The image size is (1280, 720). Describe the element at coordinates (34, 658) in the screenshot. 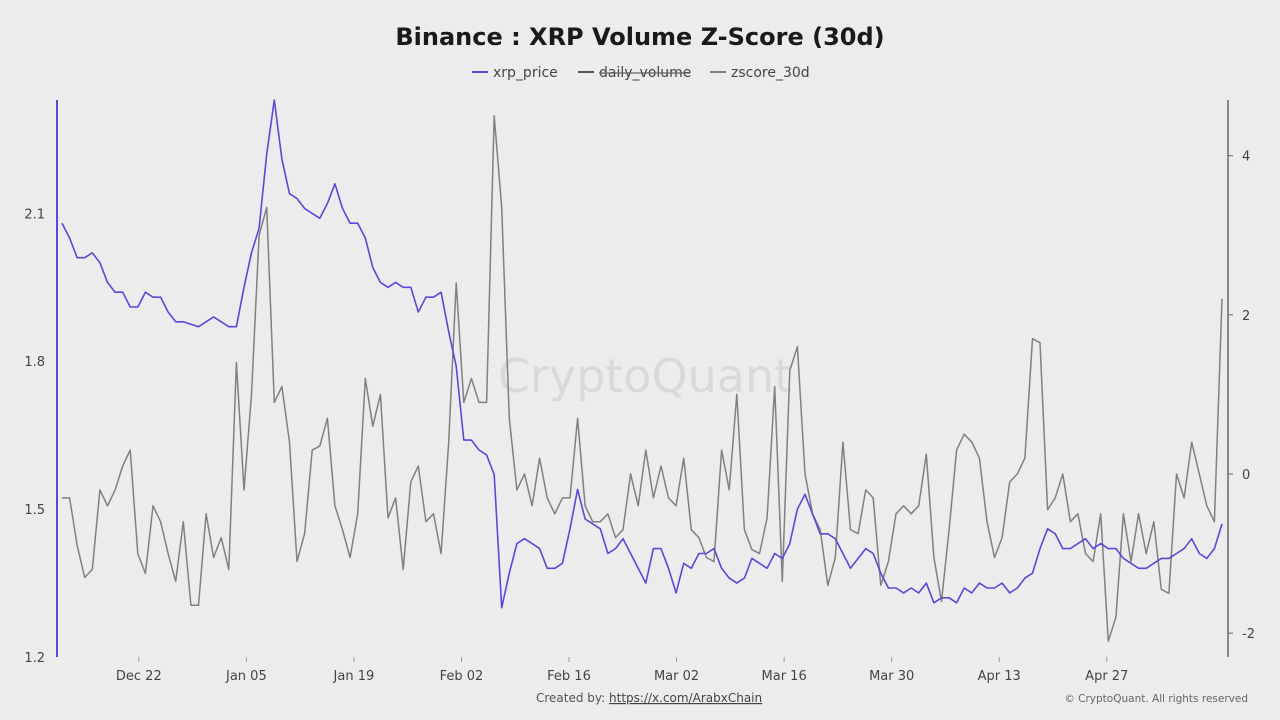

I see `y-left-tick-label: 1.2` at that location.